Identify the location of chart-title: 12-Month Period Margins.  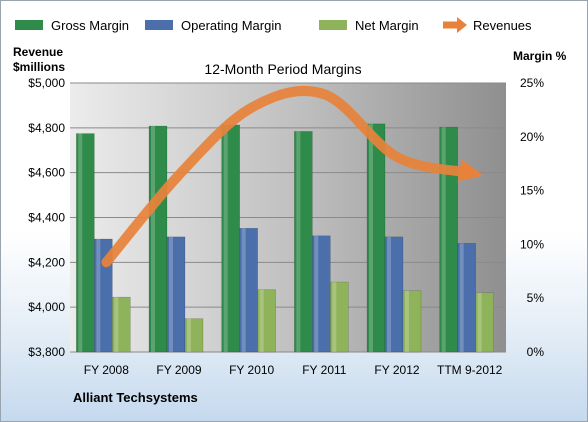
(282, 69).